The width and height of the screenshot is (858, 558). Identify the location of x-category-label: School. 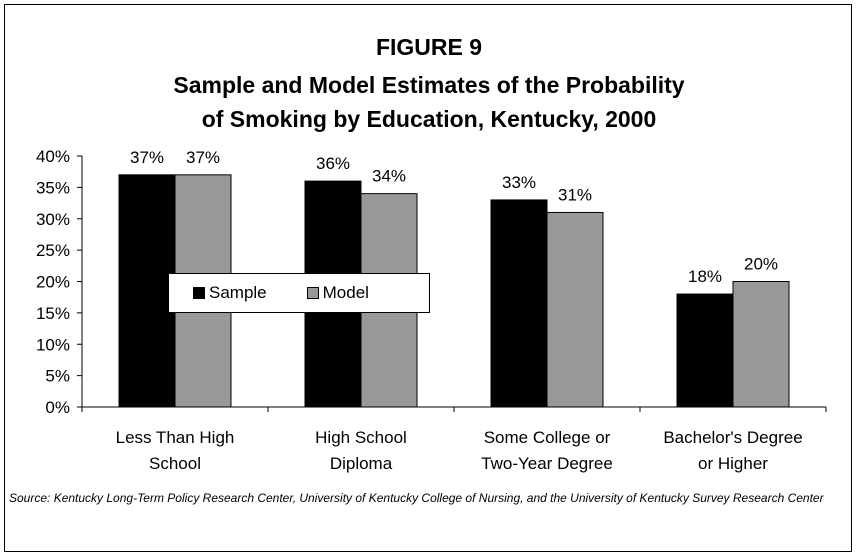
(175, 463).